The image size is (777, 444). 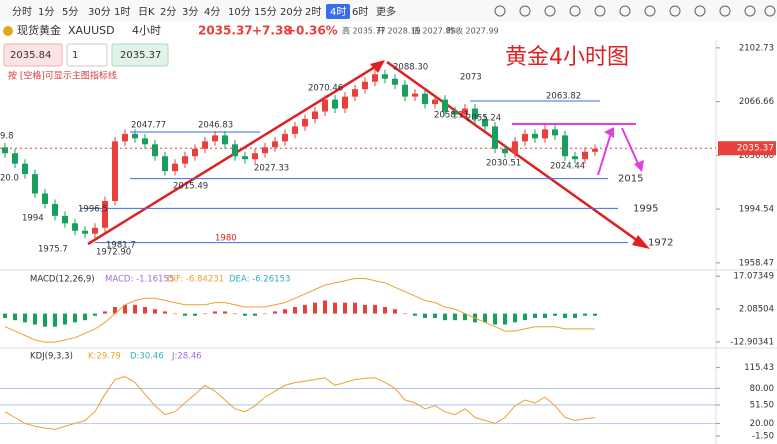 What do you see at coordinates (22, 12) in the screenshot?
I see `toolbar-item: 分时` at bounding box center [22, 12].